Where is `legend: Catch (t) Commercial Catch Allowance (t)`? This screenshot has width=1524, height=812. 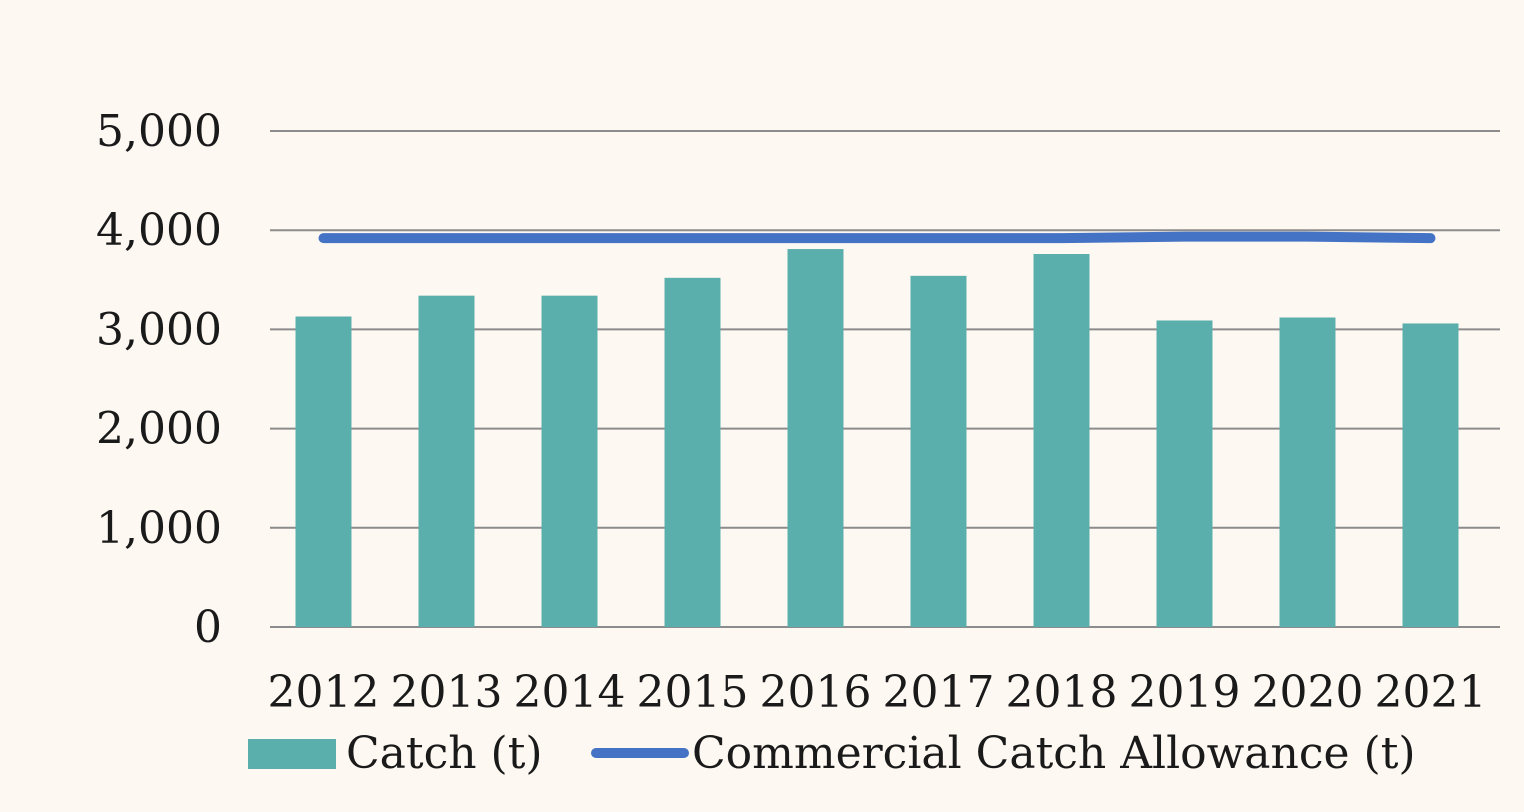
legend: Catch (t) Commercial Catch Allowance (t) is located at coordinates (832, 753).